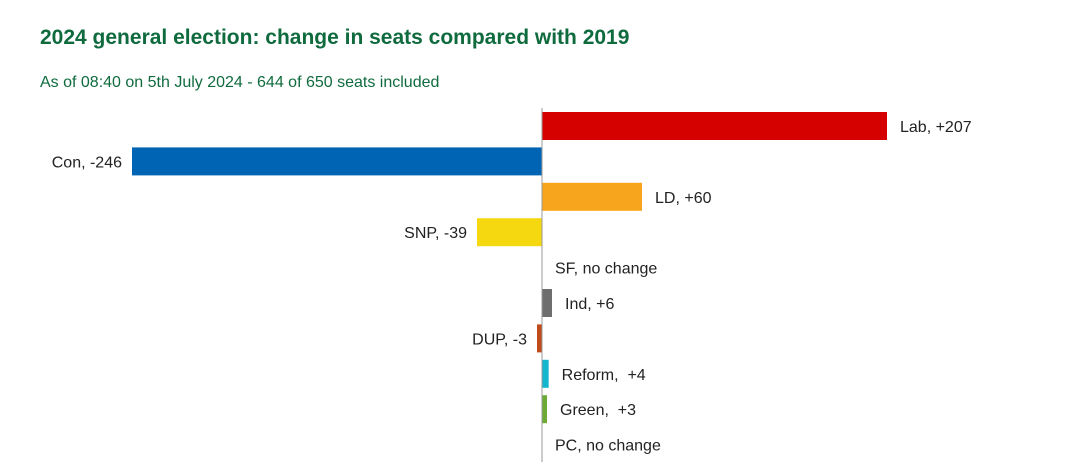  What do you see at coordinates (337, 161) in the screenshot?
I see `bar-con` at bounding box center [337, 161].